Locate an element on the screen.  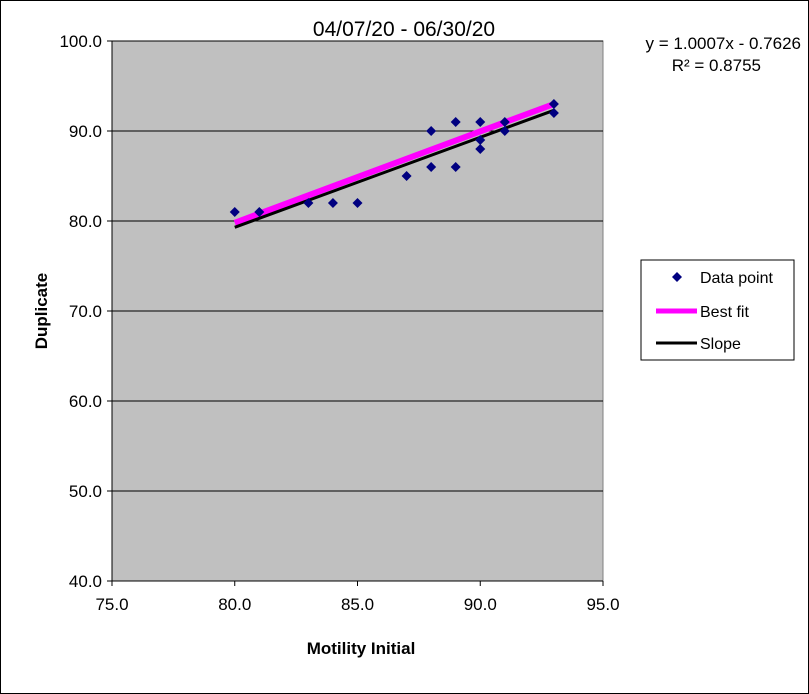
y-tick-label: 50.0 is located at coordinates (85, 491).